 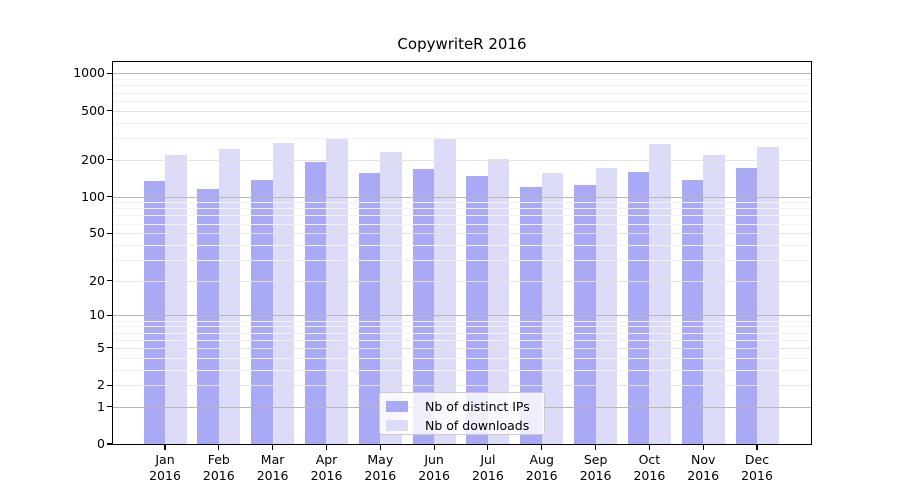 I want to click on legend: Nb of distinct IPs Nb of downloads, so click(x=462, y=413).